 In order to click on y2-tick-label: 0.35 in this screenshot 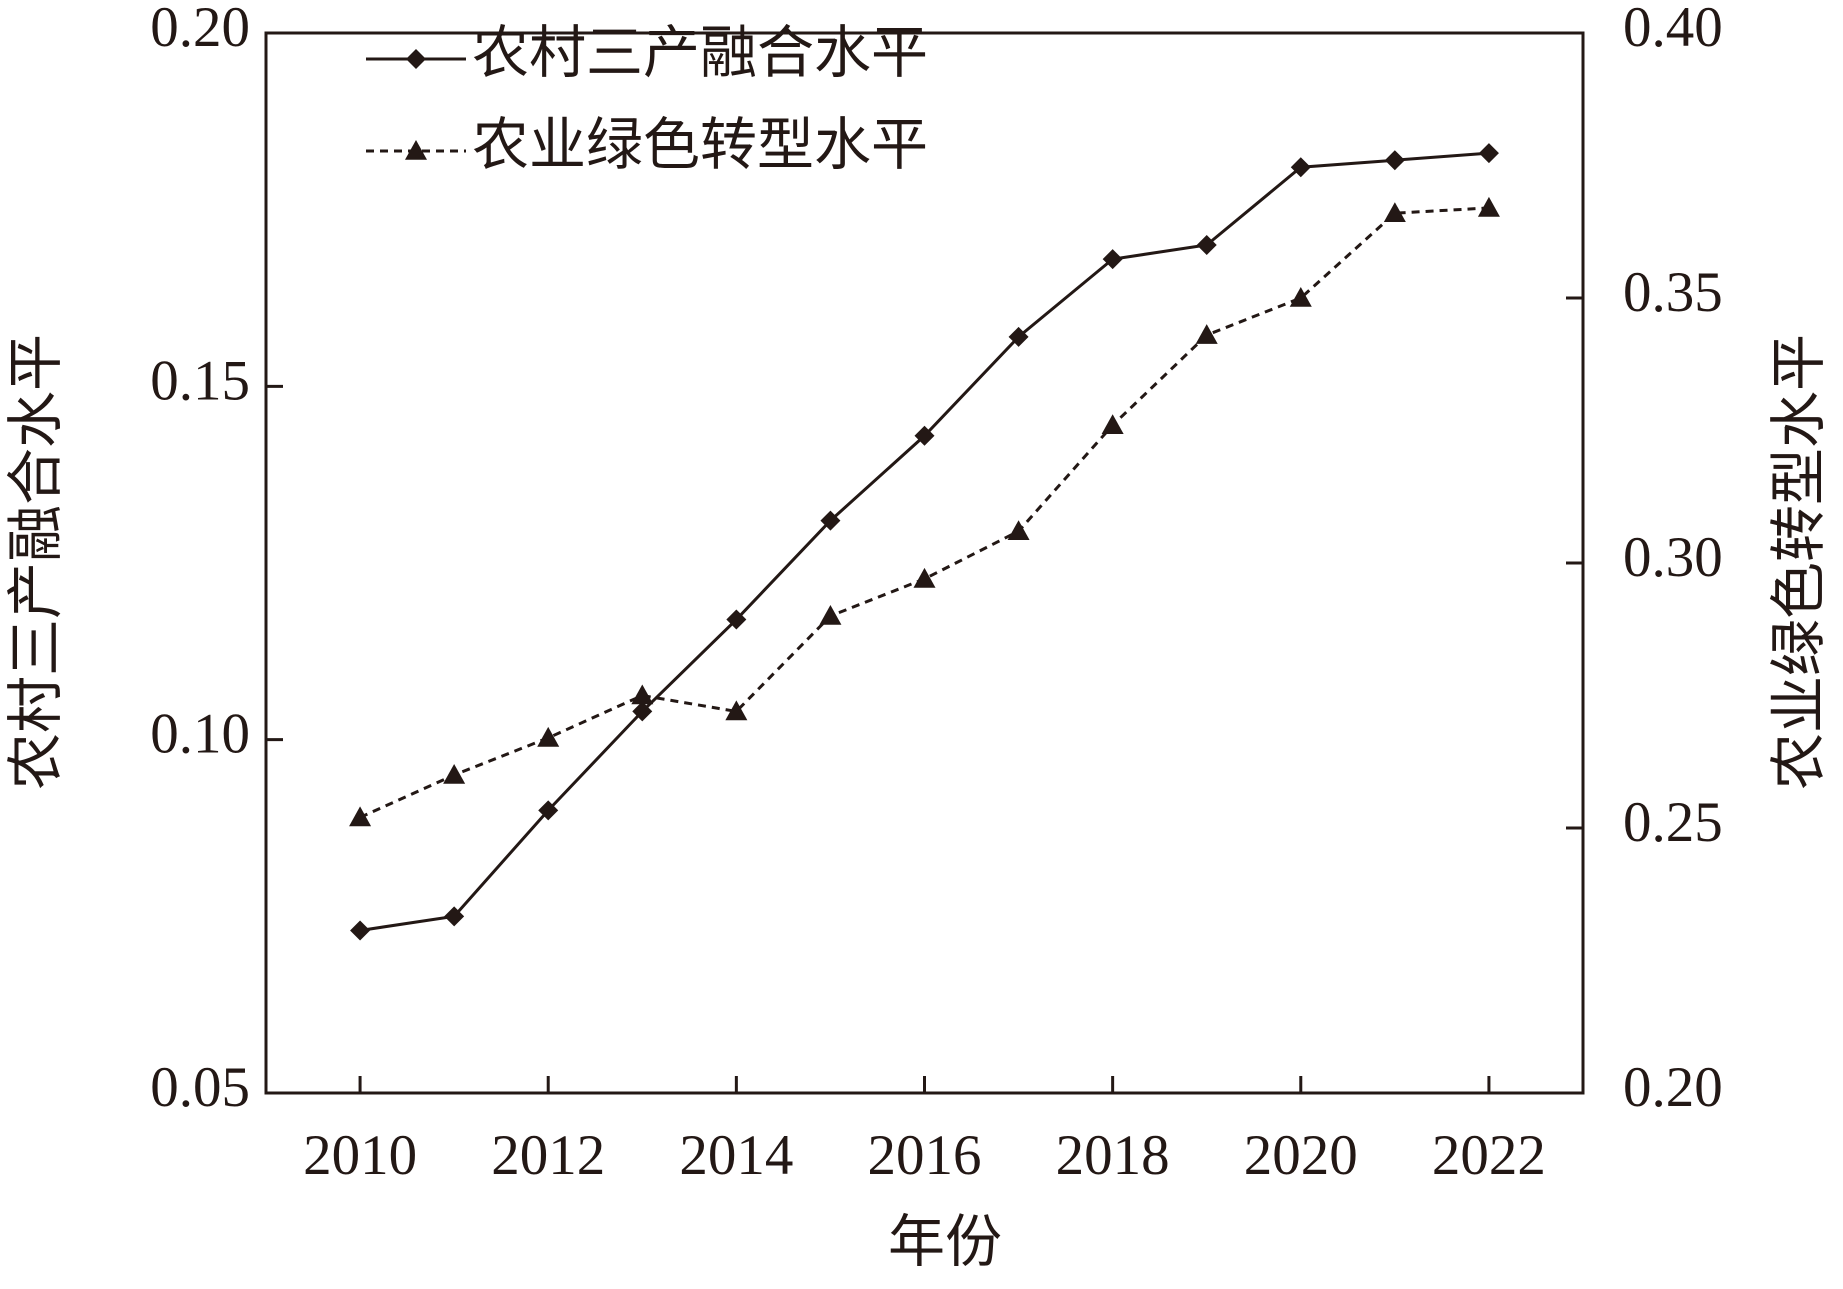, I will do `click(1673, 292)`.